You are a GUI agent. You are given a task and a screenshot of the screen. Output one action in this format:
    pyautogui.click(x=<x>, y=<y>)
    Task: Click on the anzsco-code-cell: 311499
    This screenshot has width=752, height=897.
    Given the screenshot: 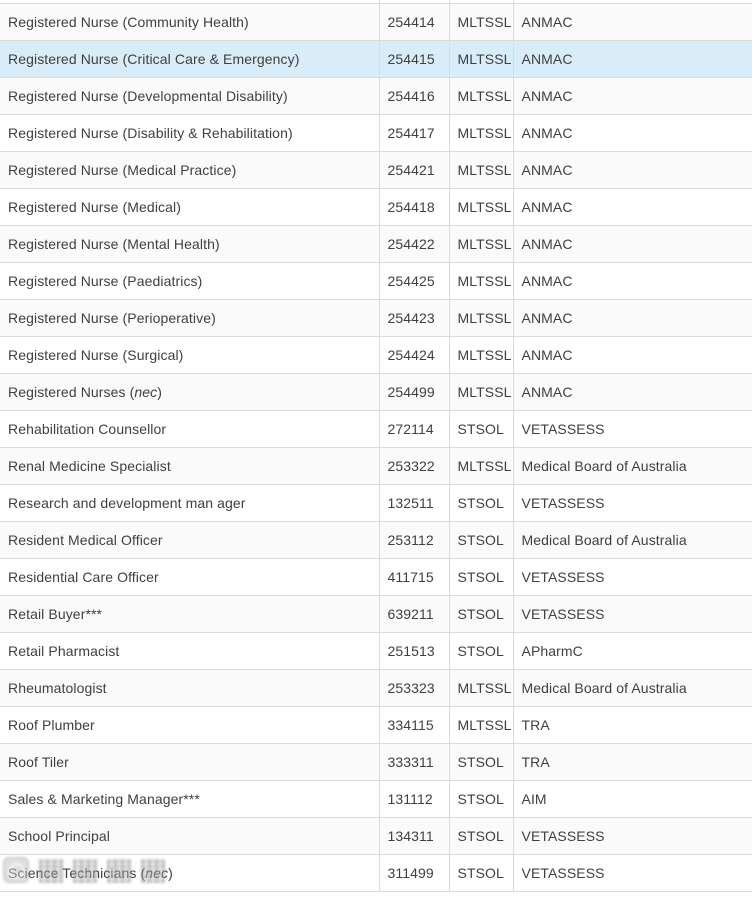 What is the action you would take?
    pyautogui.click(x=414, y=873)
    